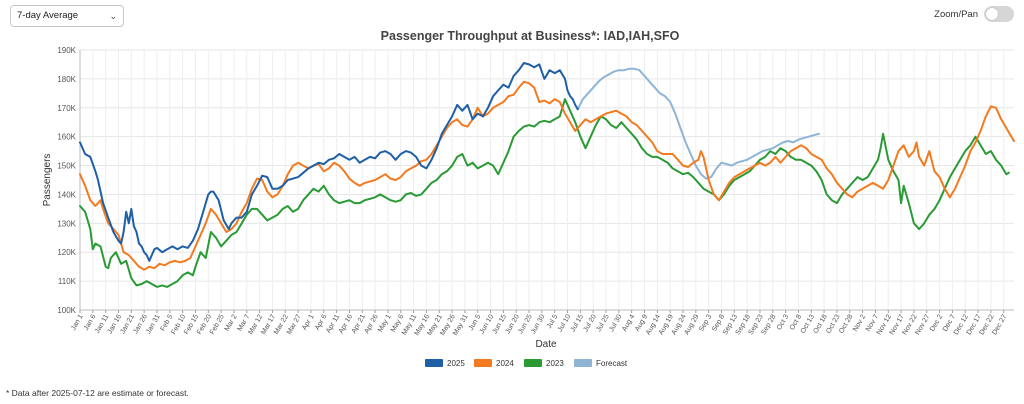  What do you see at coordinates (456, 363) in the screenshot?
I see `legend-label: 2025` at bounding box center [456, 363].